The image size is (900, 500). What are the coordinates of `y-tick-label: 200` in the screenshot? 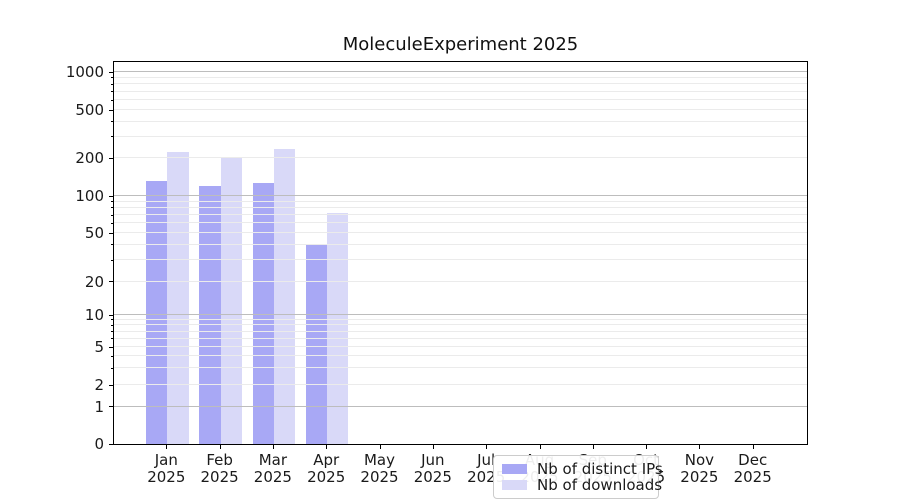 It's located at (89, 158).